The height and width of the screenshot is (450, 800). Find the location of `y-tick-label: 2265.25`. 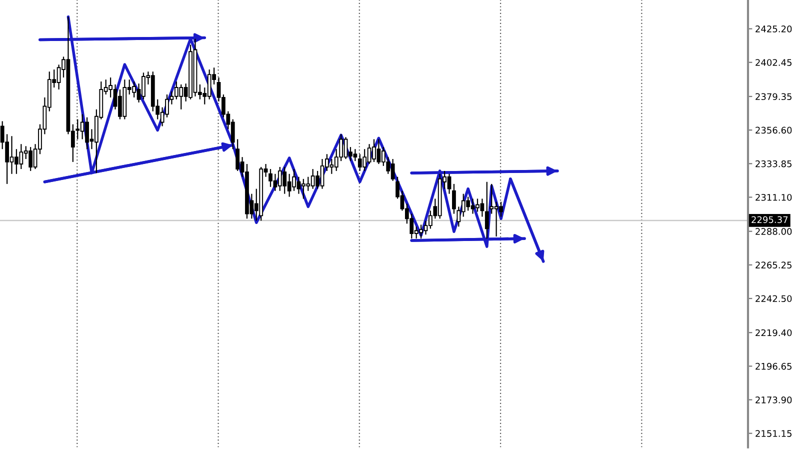

y-tick-label: 2265.25 is located at coordinates (774, 265).